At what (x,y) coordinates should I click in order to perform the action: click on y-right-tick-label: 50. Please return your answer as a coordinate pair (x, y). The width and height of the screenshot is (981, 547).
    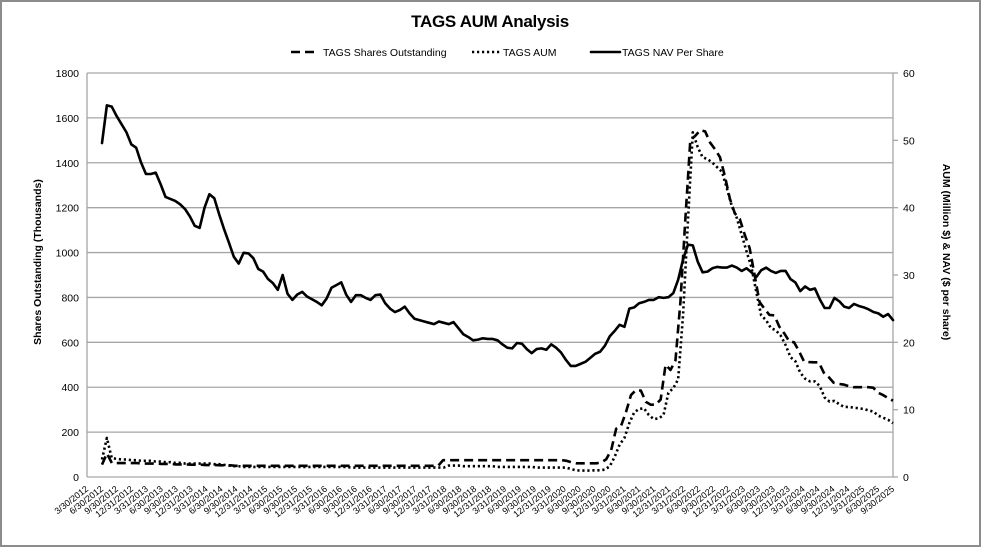
    Looking at the image, I should click on (909, 141).